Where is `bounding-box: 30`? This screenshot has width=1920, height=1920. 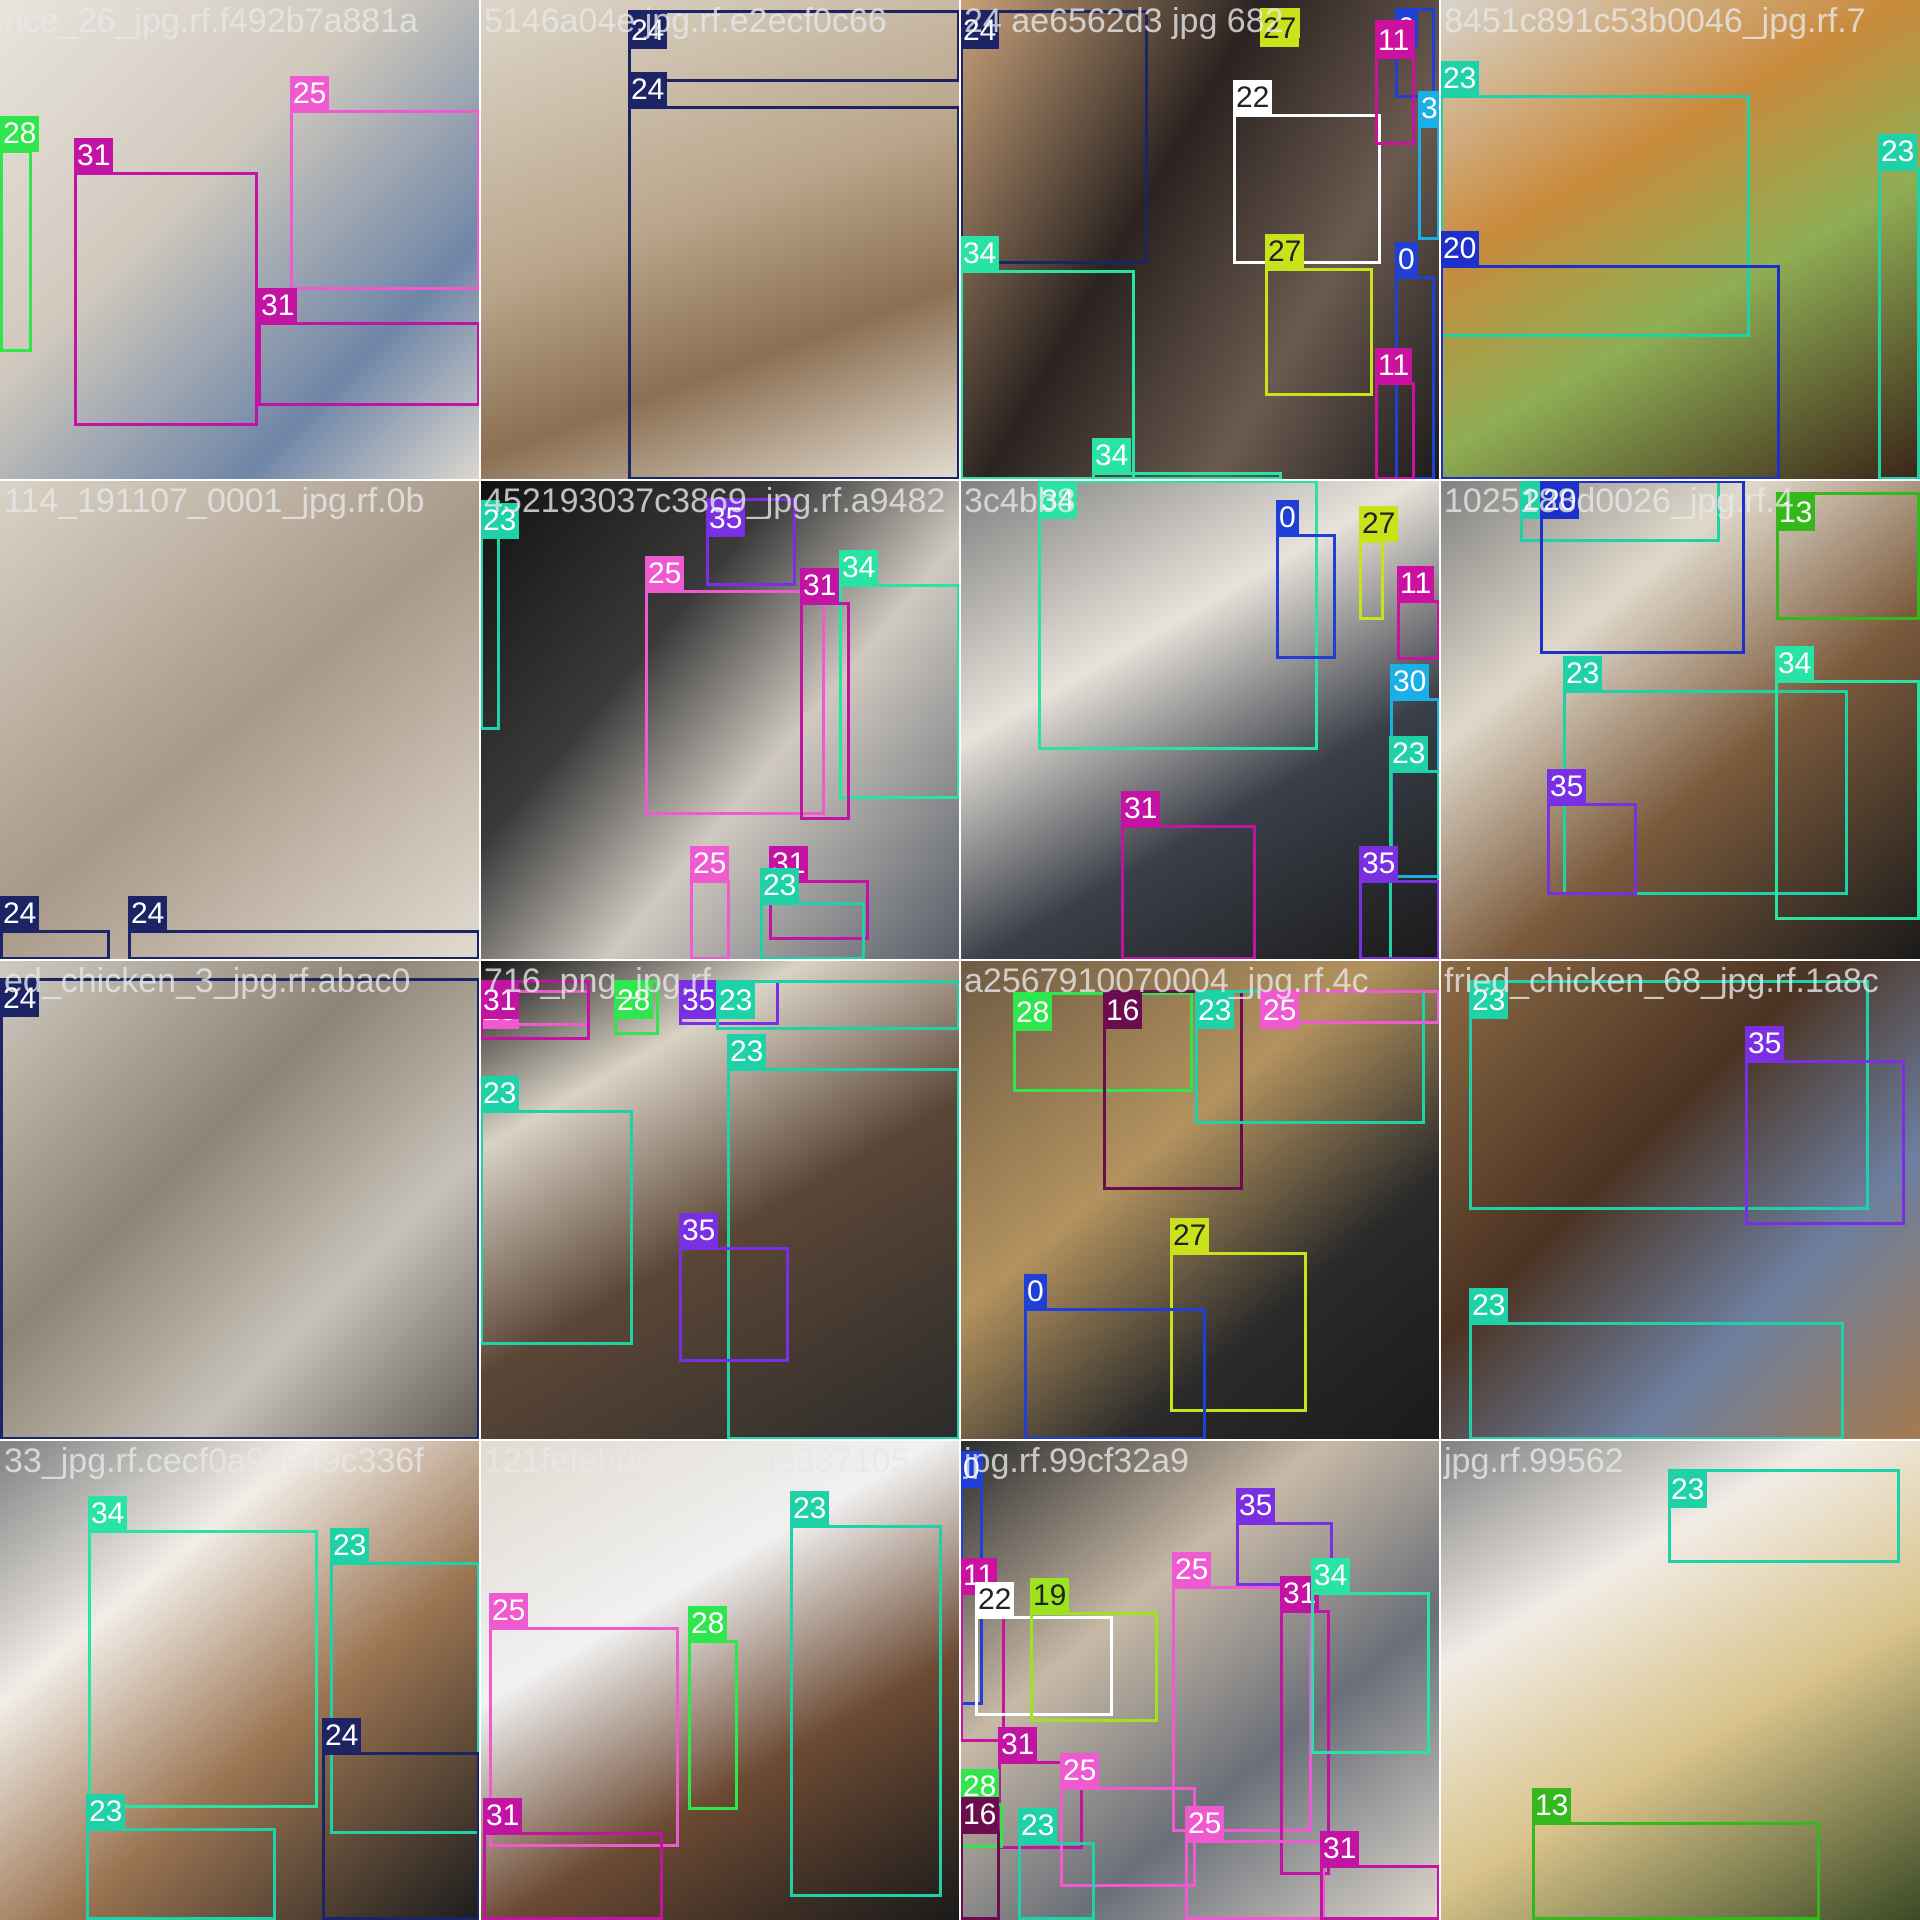
bounding-box: 30 is located at coordinates (1429, 165).